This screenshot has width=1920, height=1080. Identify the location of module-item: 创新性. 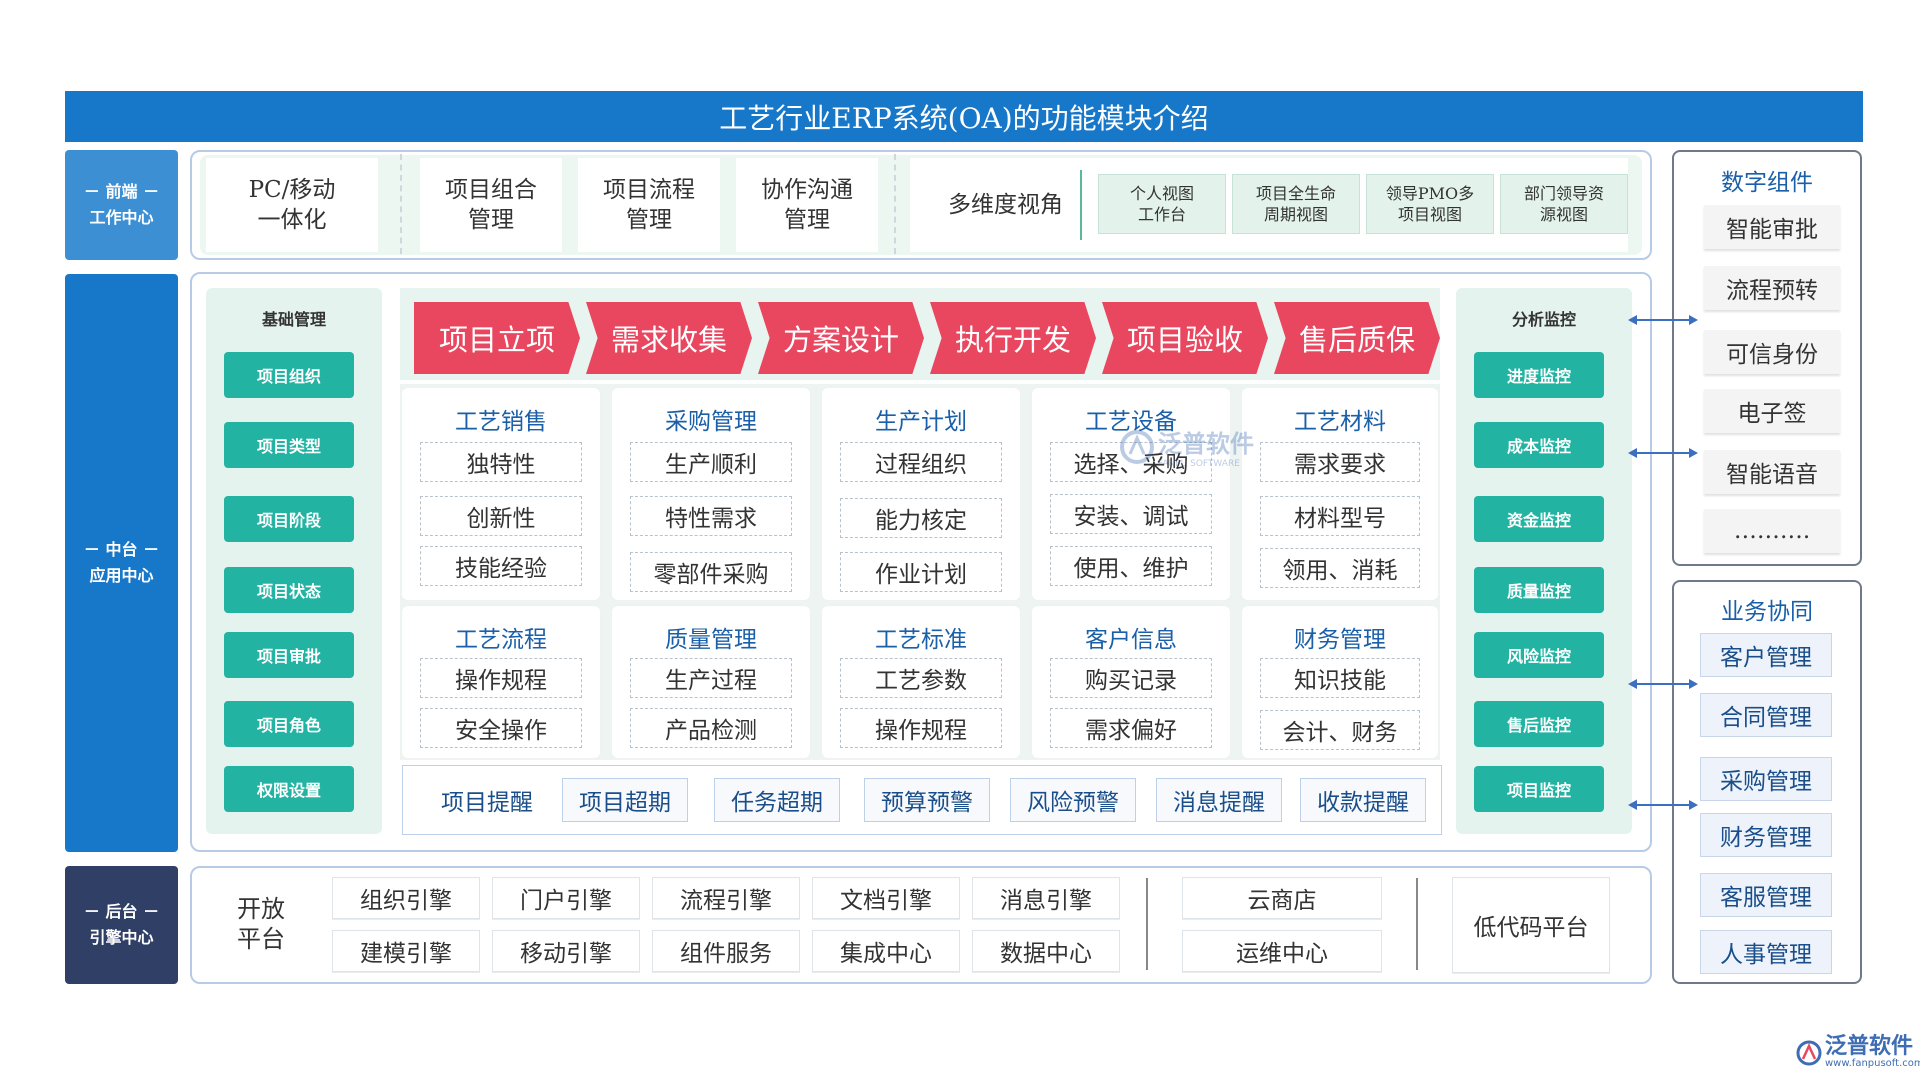
(501, 516).